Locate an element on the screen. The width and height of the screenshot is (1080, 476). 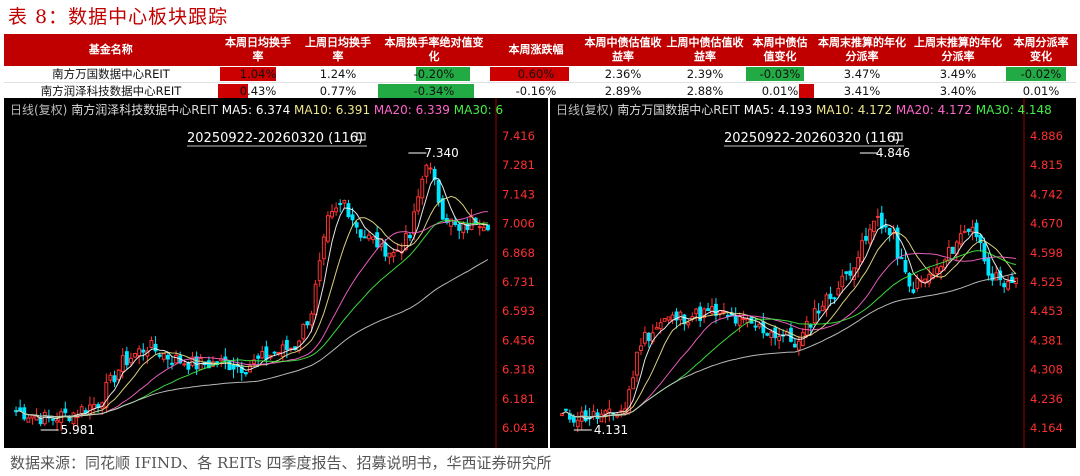
table-cell: 3.41% is located at coordinates (862, 91).